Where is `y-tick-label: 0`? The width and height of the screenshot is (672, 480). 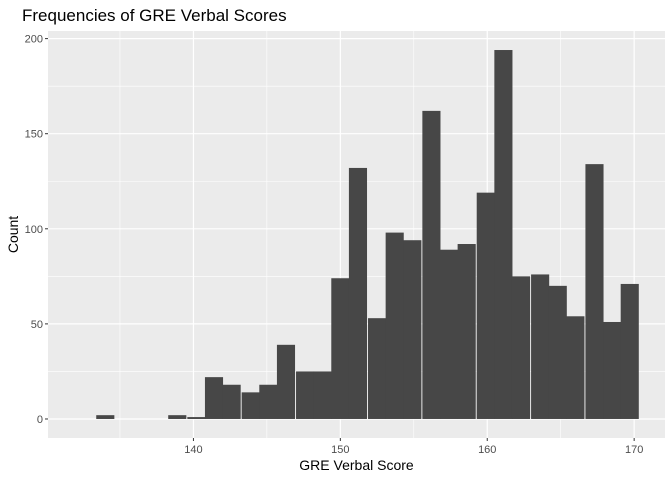 y-tick-label: 0 is located at coordinates (40, 420).